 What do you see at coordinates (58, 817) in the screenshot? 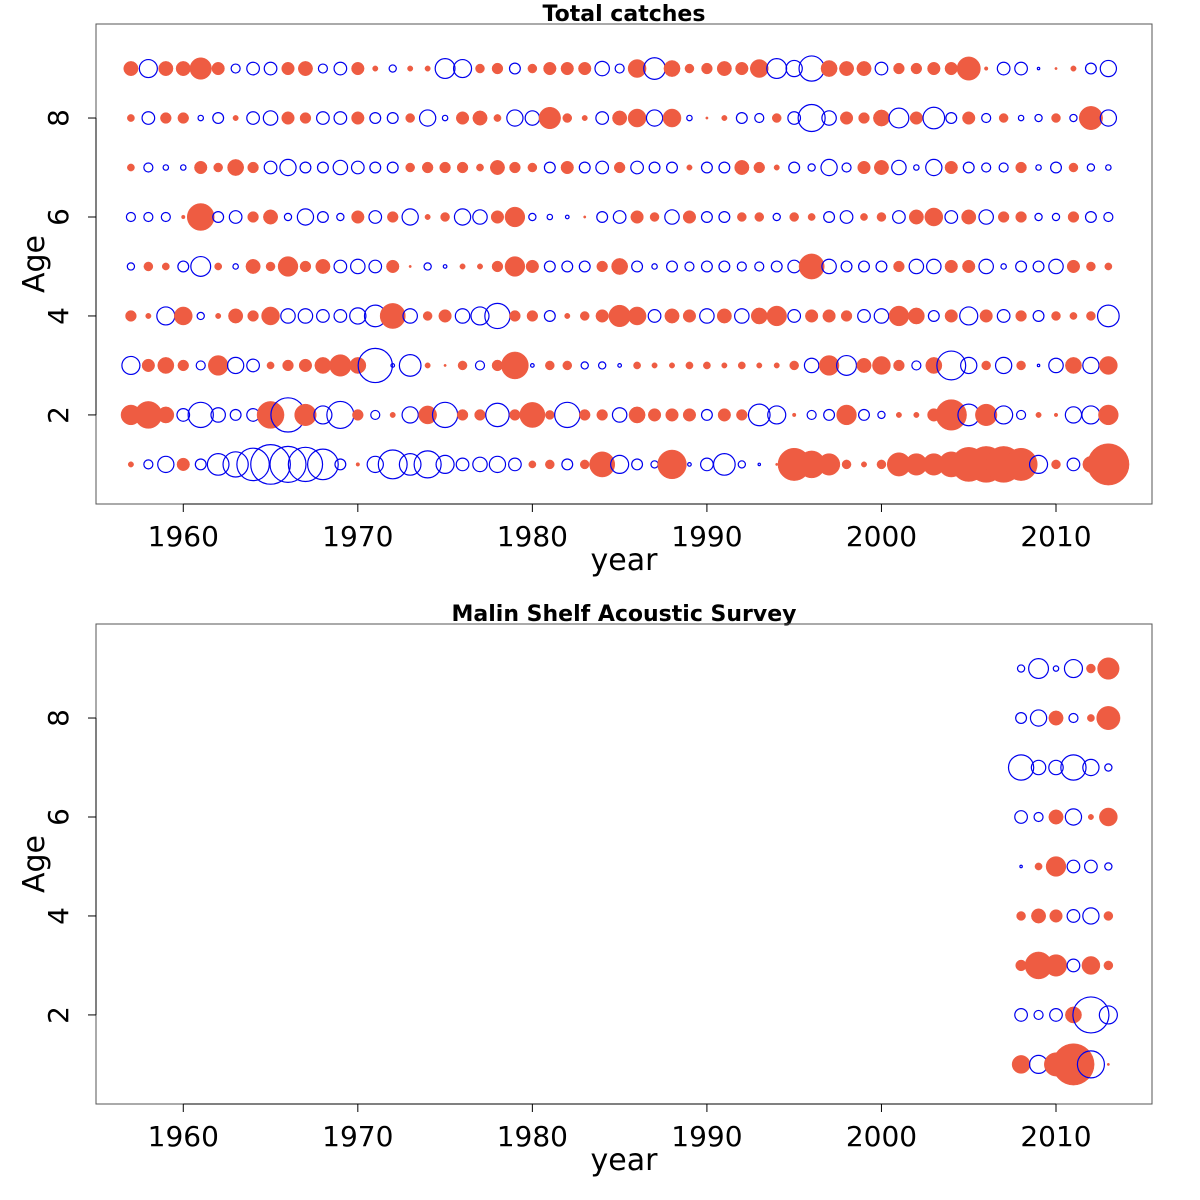
I see `y-tick-label: 6` at bounding box center [58, 817].